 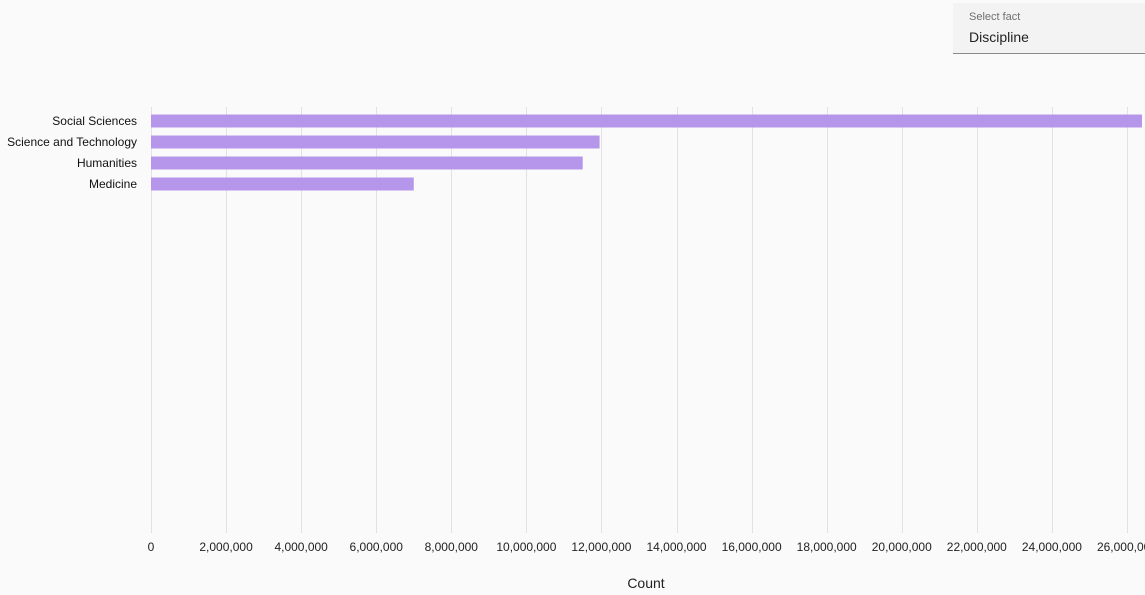 What do you see at coordinates (301, 547) in the screenshot?
I see `x-tick-label: 4,000,000` at bounding box center [301, 547].